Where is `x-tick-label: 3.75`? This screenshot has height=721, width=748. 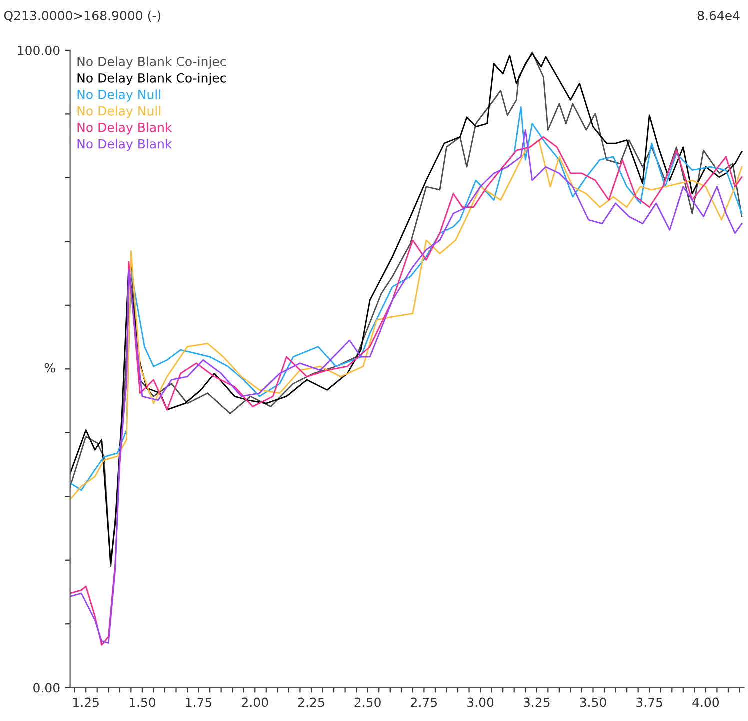 x-tick-label: 3.75 is located at coordinates (649, 703).